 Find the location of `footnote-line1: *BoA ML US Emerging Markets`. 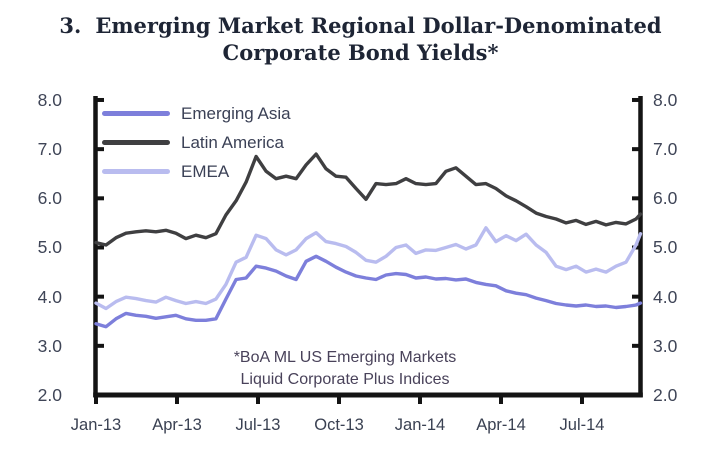

footnote-line1: *BoA ML US Emerging Markets is located at coordinates (345, 357).